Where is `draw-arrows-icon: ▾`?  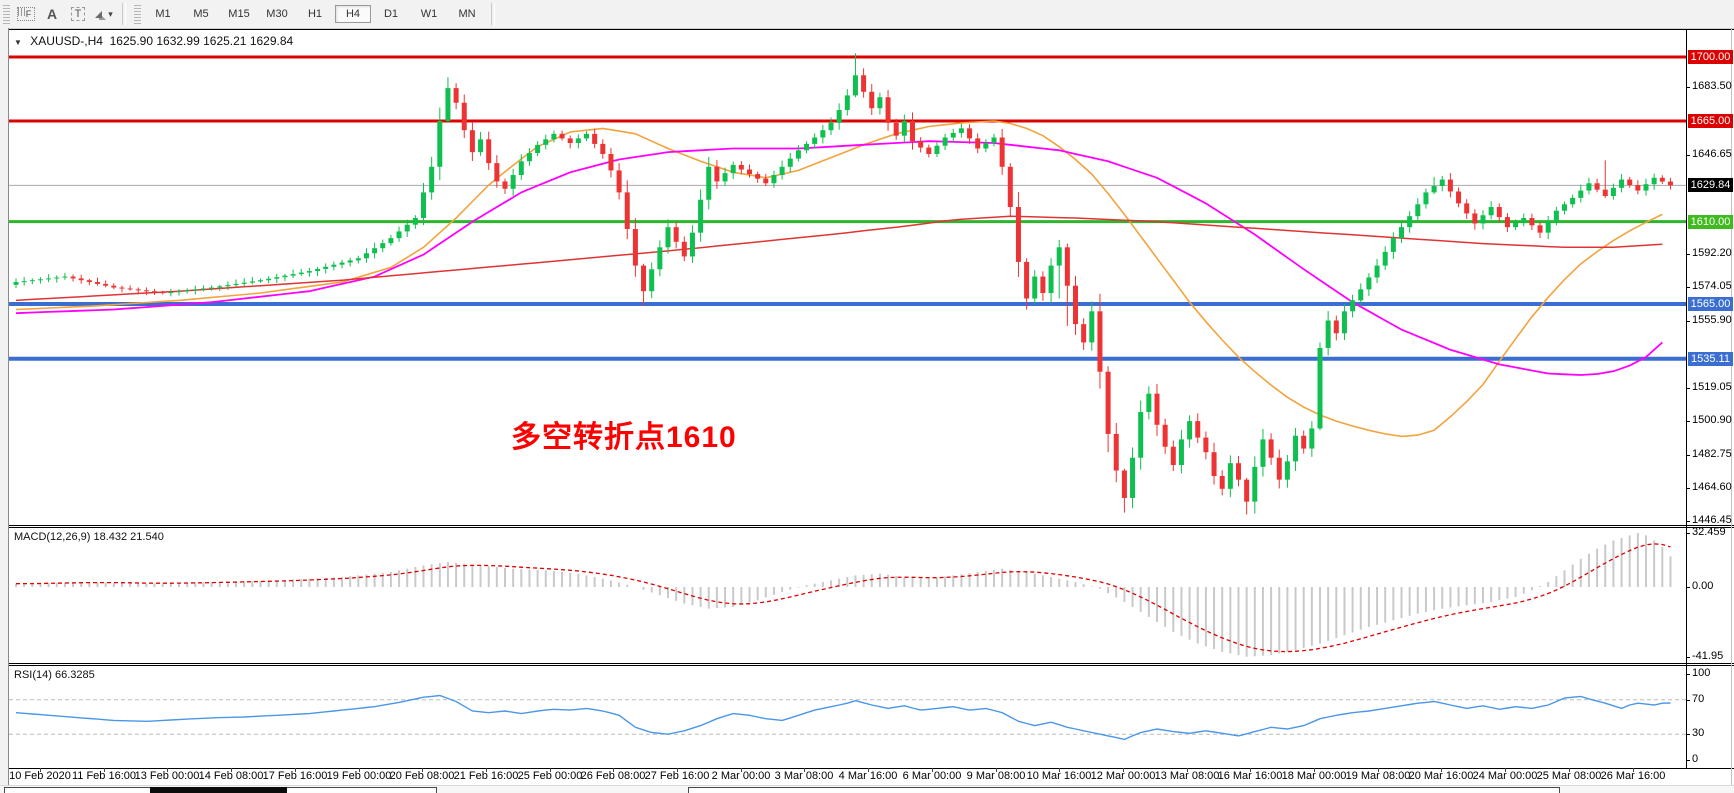
draw-arrows-icon: ▾ is located at coordinates (104, 14).